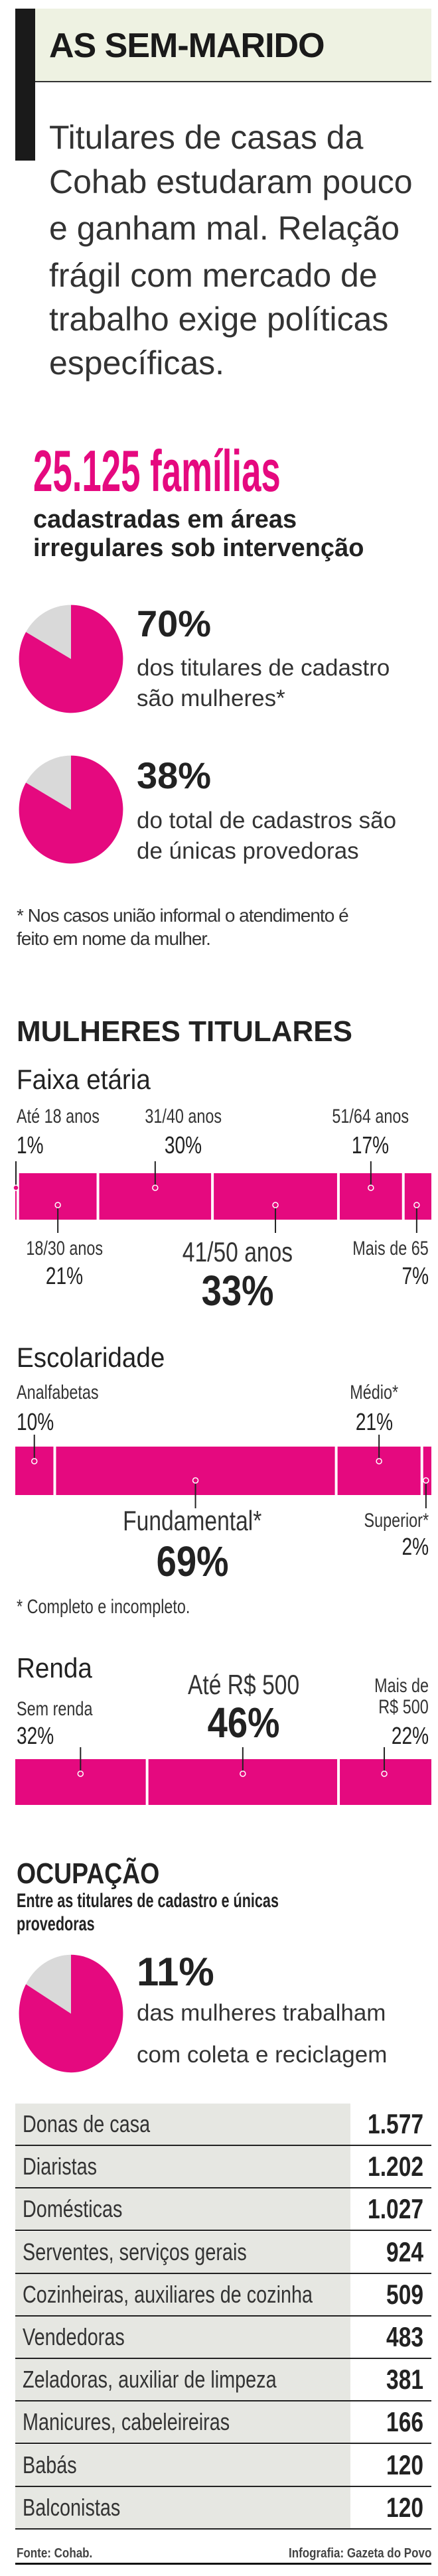  What do you see at coordinates (49, 783) in the screenshot?
I see `pie-slice-rest` at bounding box center [49, 783].